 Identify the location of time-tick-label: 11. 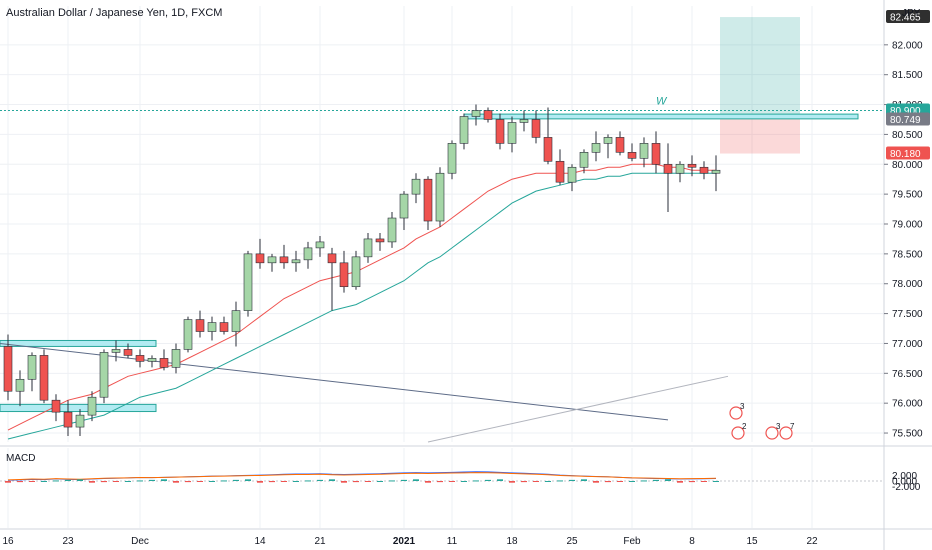
(452, 541).